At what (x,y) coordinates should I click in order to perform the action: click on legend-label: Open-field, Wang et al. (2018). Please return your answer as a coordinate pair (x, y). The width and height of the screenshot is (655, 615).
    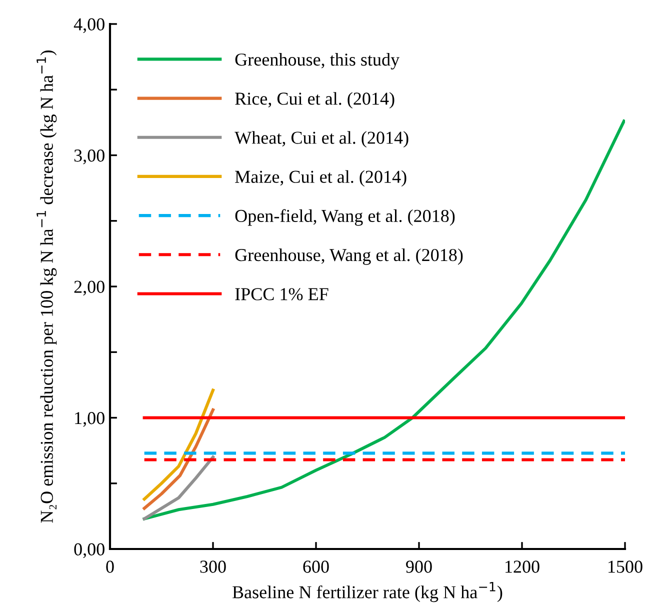
    Looking at the image, I should click on (345, 217).